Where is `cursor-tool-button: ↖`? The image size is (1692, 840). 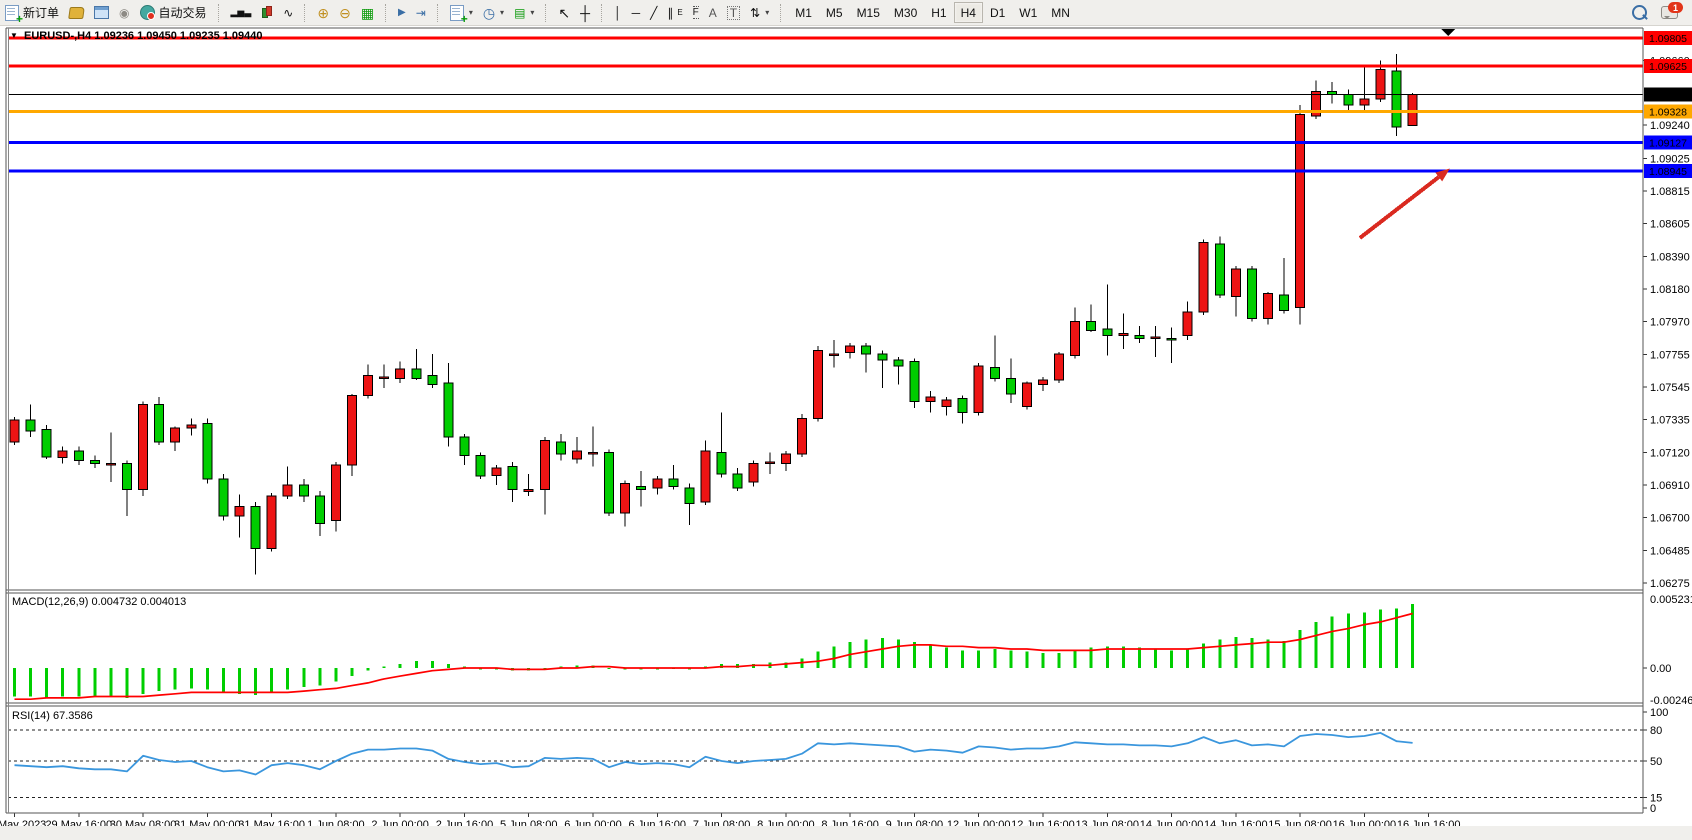 cursor-tool-button: ↖ is located at coordinates (564, 13).